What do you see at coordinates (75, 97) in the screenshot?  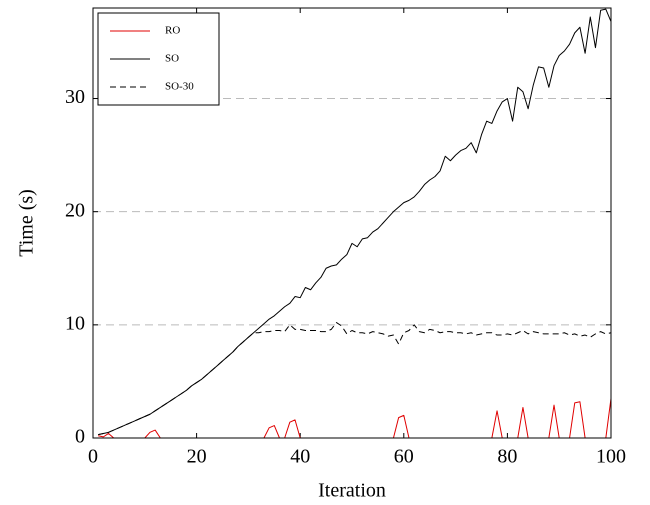 I see `y-tick-label: 30` at bounding box center [75, 97].